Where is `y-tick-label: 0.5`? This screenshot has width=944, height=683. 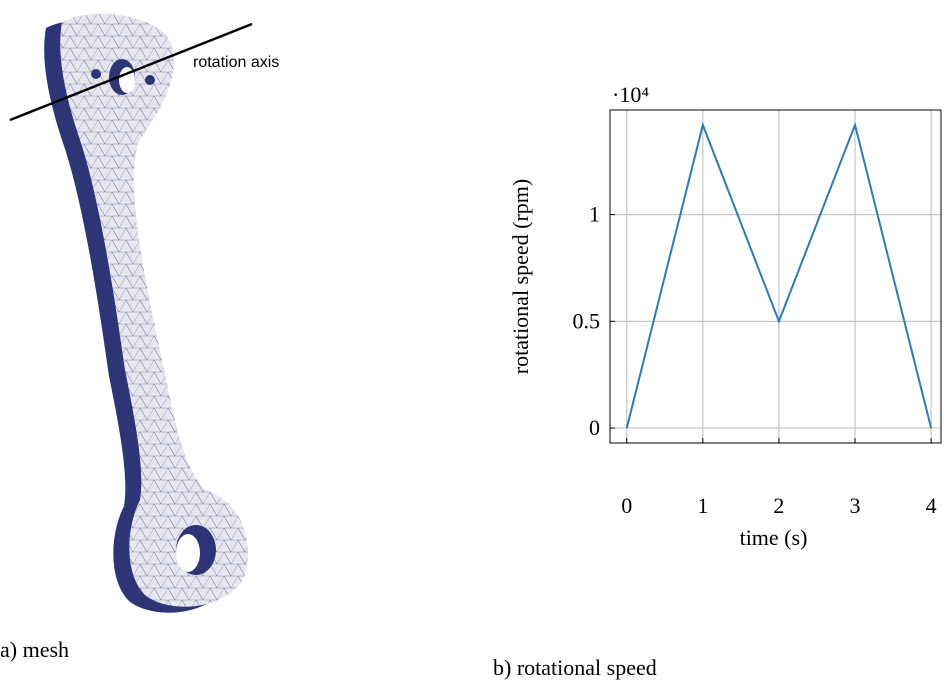 y-tick-label: 0.5 is located at coordinates (587, 320).